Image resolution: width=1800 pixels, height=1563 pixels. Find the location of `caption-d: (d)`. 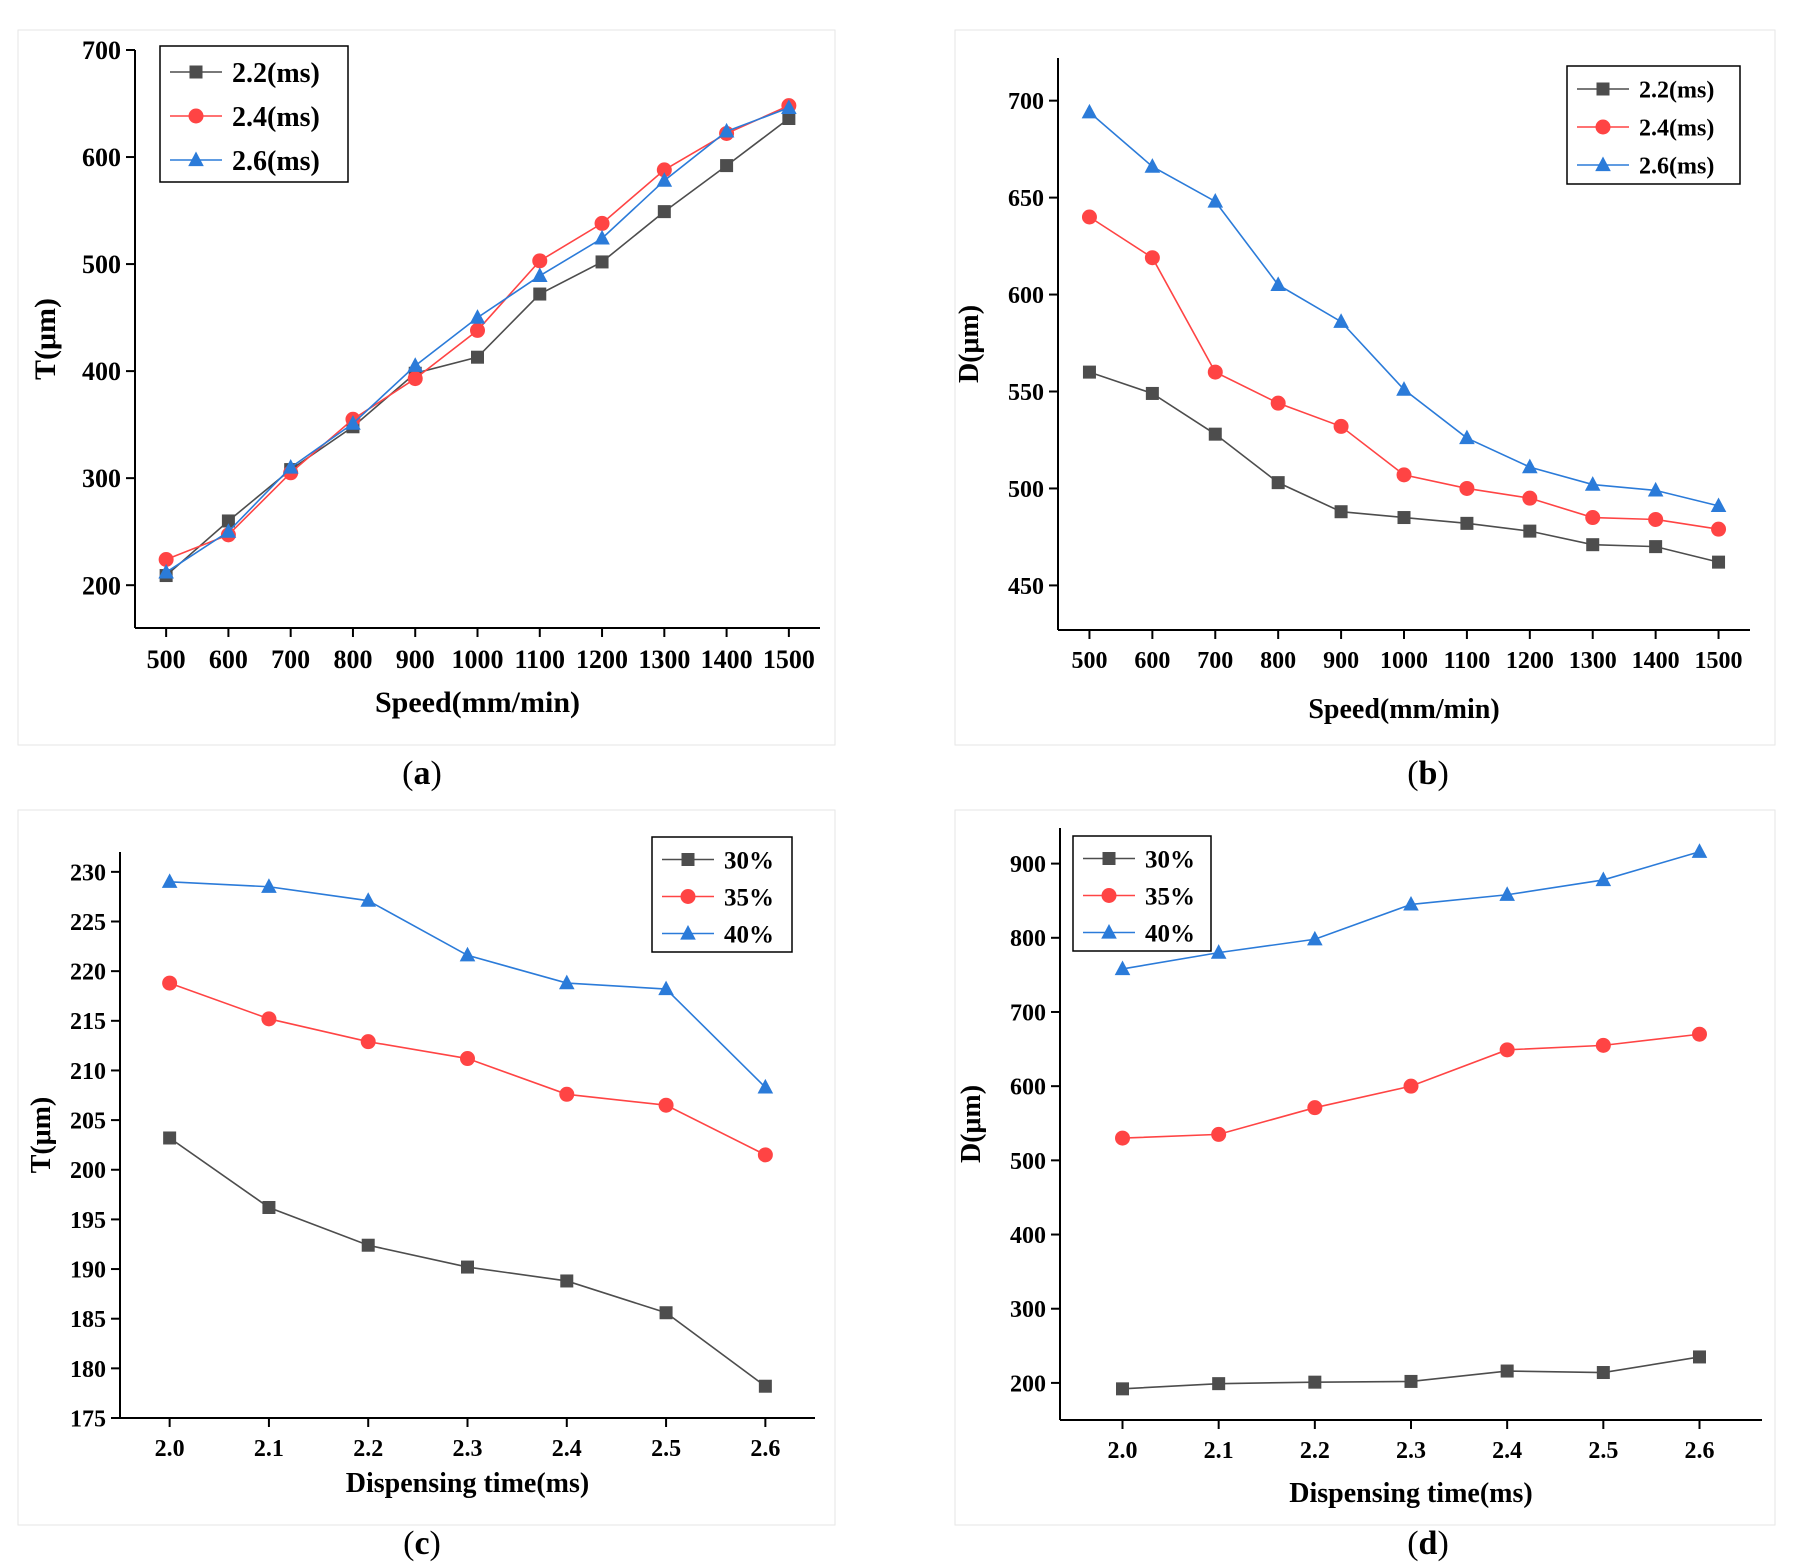

caption-d: (d) is located at coordinates (1428, 1543).